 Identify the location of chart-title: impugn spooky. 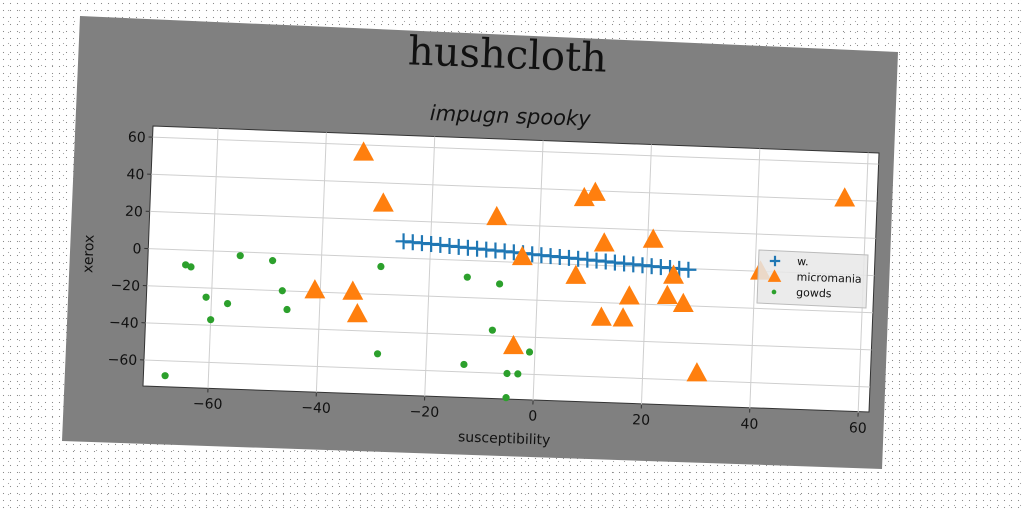
(510, 116).